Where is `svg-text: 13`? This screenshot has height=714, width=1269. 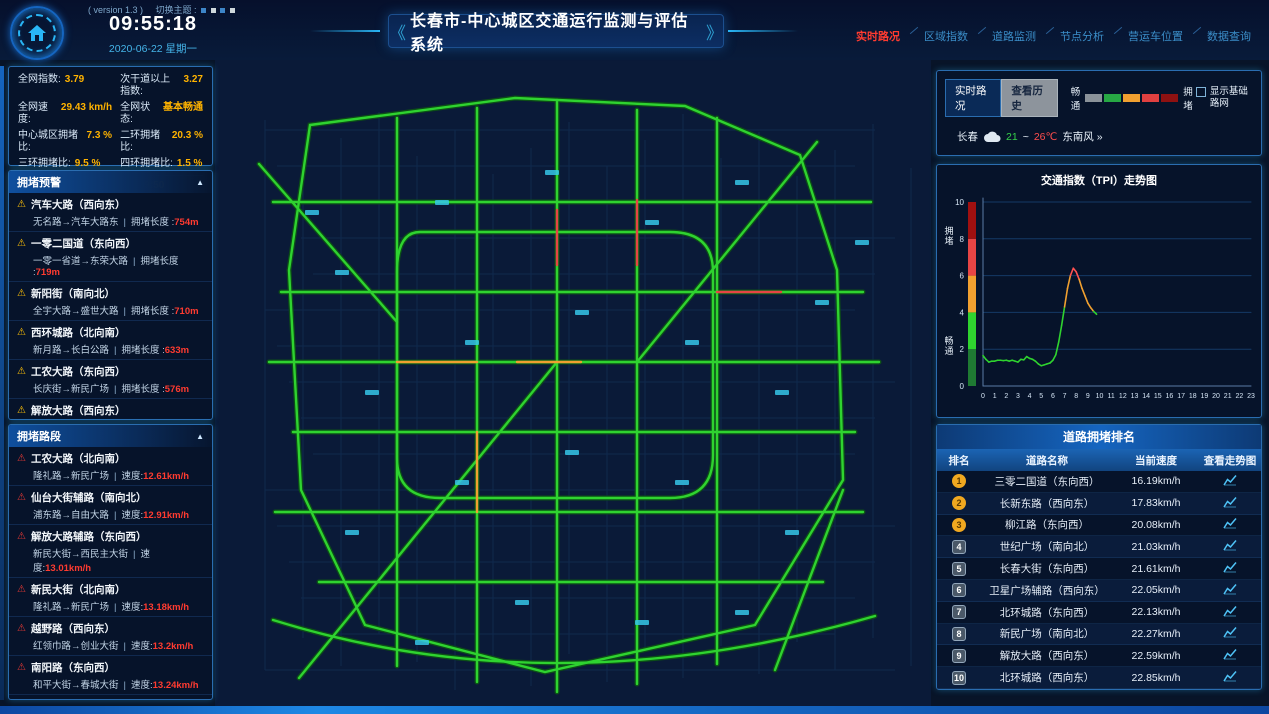
svg-text: 13 is located at coordinates (1135, 396).